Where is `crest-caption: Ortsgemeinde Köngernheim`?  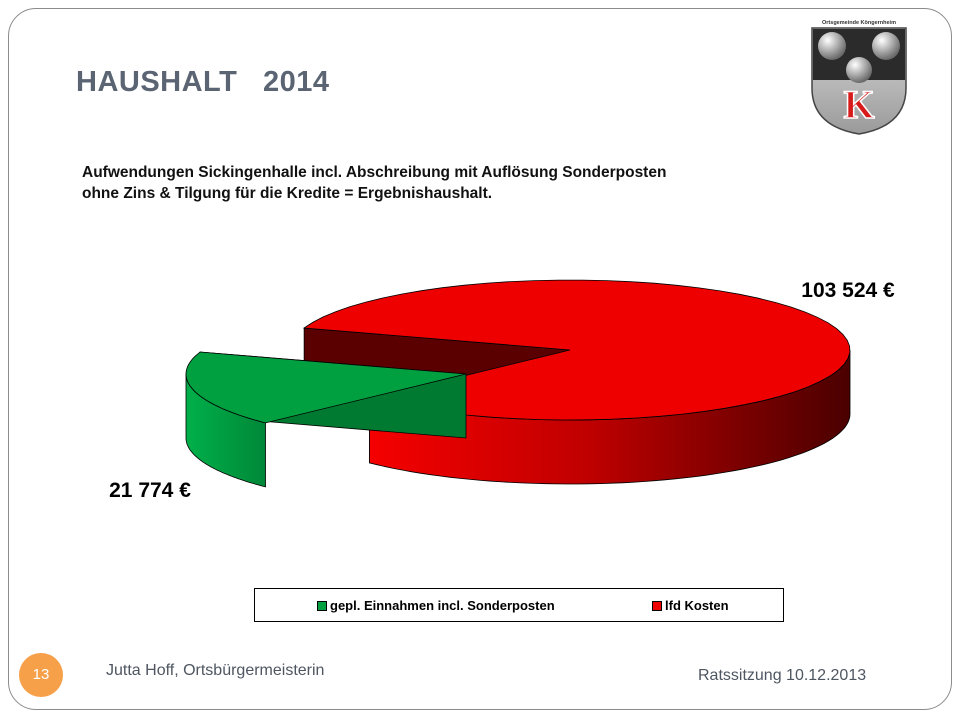
crest-caption: Ortsgemeinde Köngernheim is located at coordinates (859, 23).